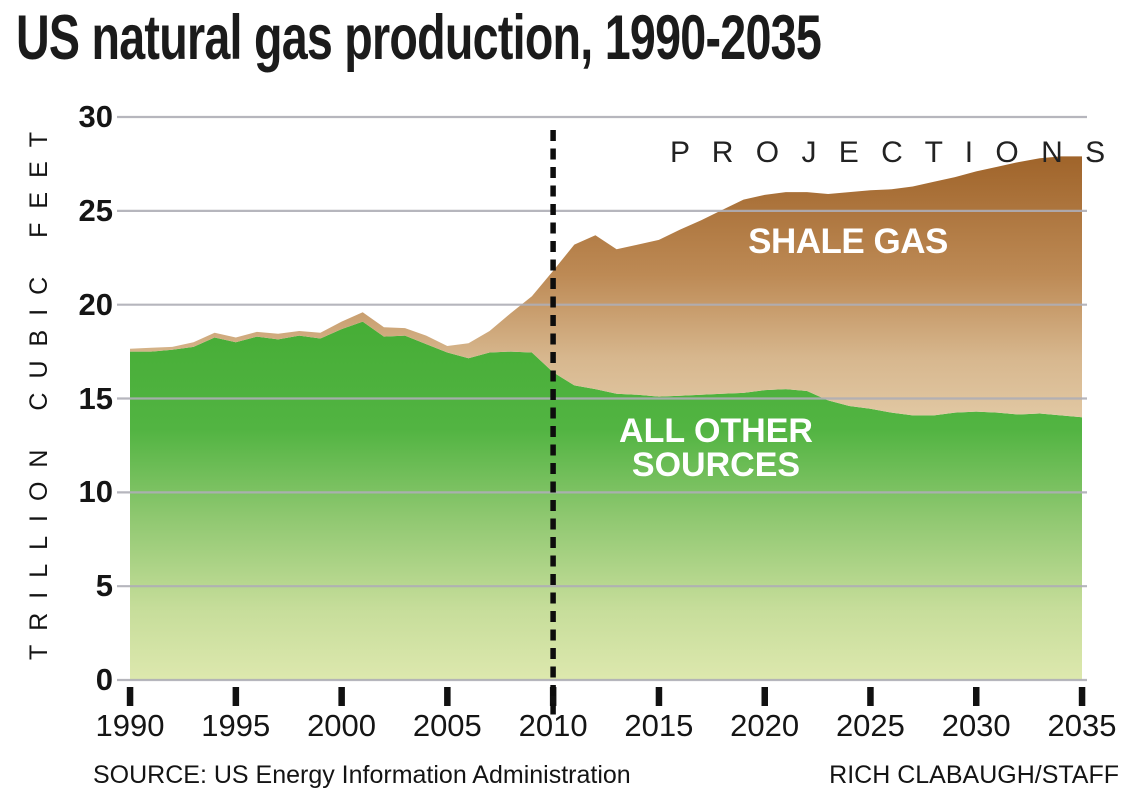  Describe the element at coordinates (236, 725) in the screenshot. I see `x-tick-label-1995: 1995` at that location.